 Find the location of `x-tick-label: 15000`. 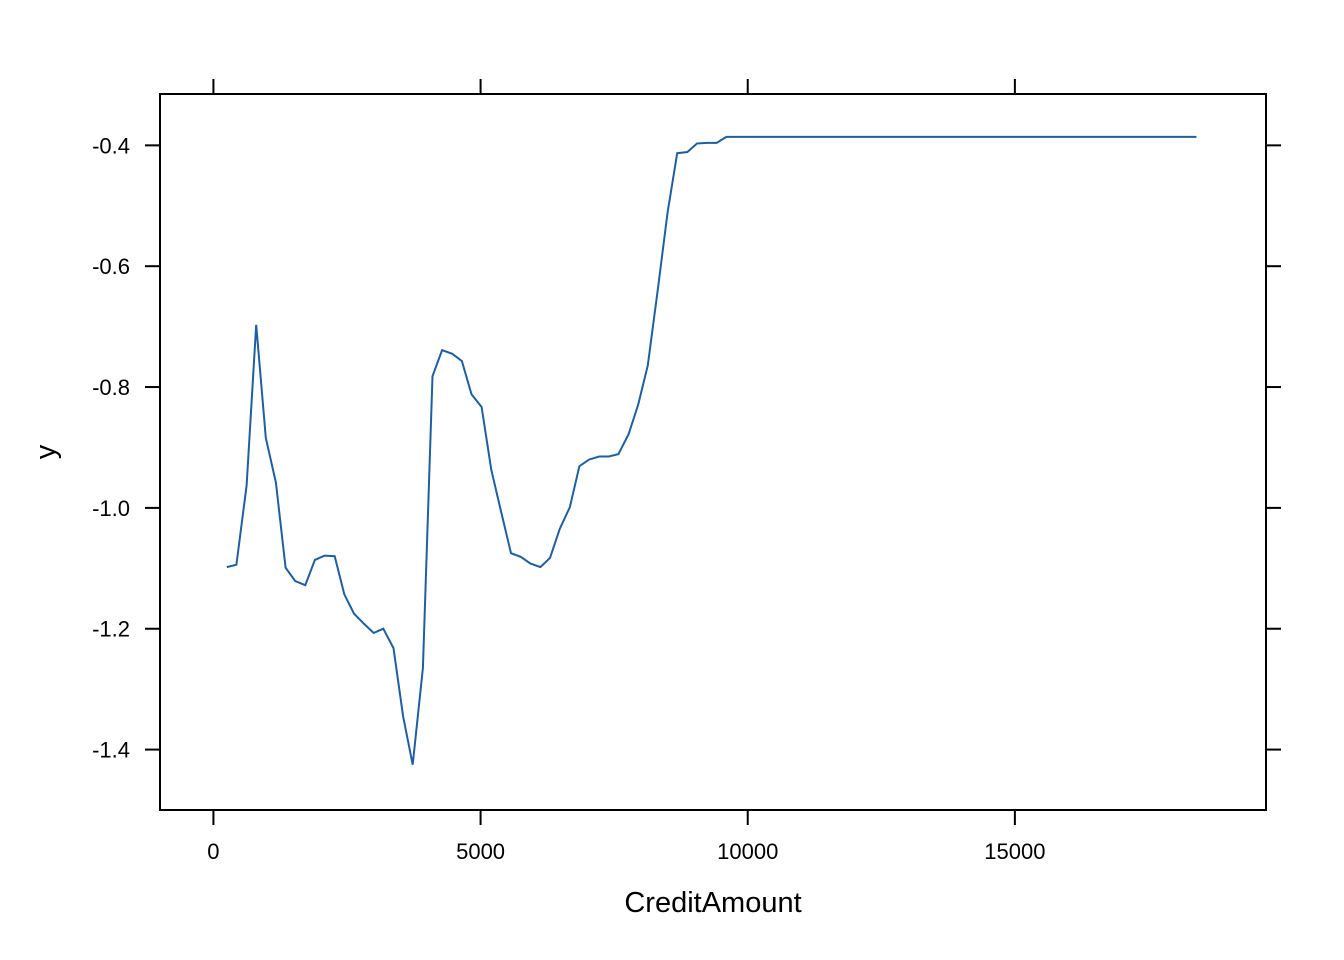

x-tick-label: 15000 is located at coordinates (1014, 851).